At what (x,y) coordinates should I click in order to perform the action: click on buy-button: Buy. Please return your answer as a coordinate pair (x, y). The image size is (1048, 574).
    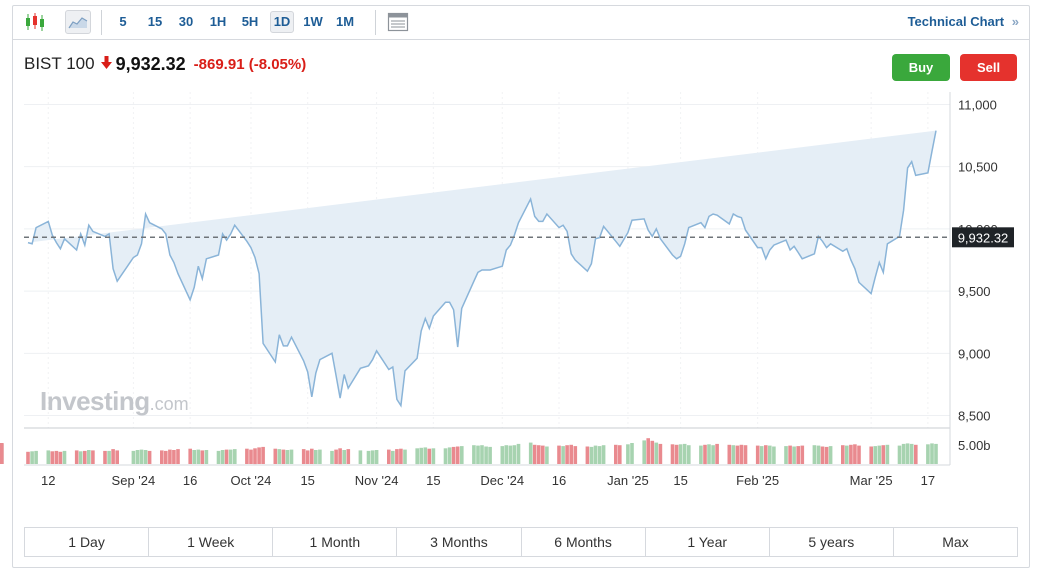
    Looking at the image, I should click on (921, 67).